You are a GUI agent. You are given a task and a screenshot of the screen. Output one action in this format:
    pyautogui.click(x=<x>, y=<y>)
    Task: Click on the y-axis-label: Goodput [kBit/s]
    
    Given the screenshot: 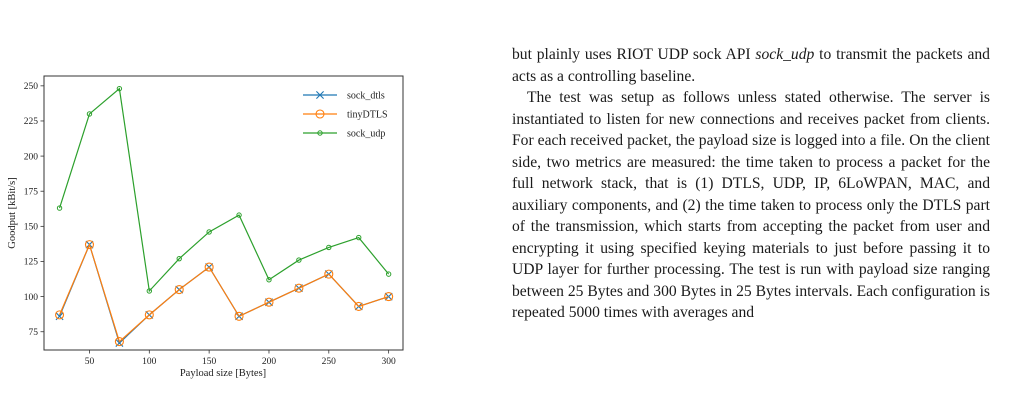 What is the action you would take?
    pyautogui.click(x=12, y=212)
    